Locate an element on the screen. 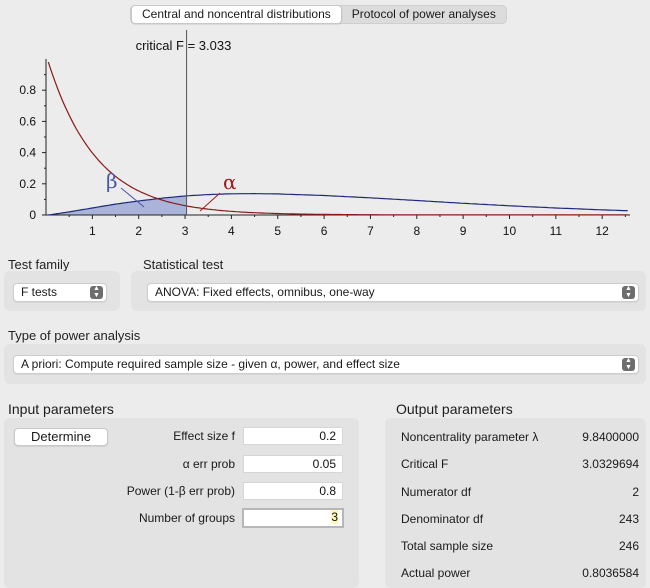 The width and height of the screenshot is (650, 588). test-family-value: F tests is located at coordinates (39, 292).